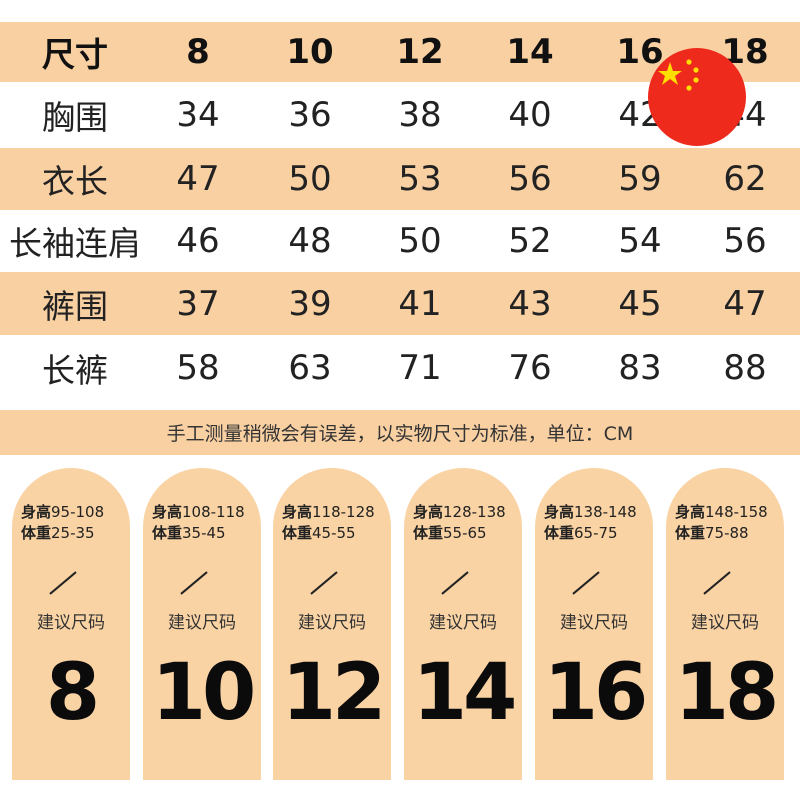 The width and height of the screenshot is (800, 800). Describe the element at coordinates (640, 367) in the screenshot. I see `table-cell: 83` at that location.